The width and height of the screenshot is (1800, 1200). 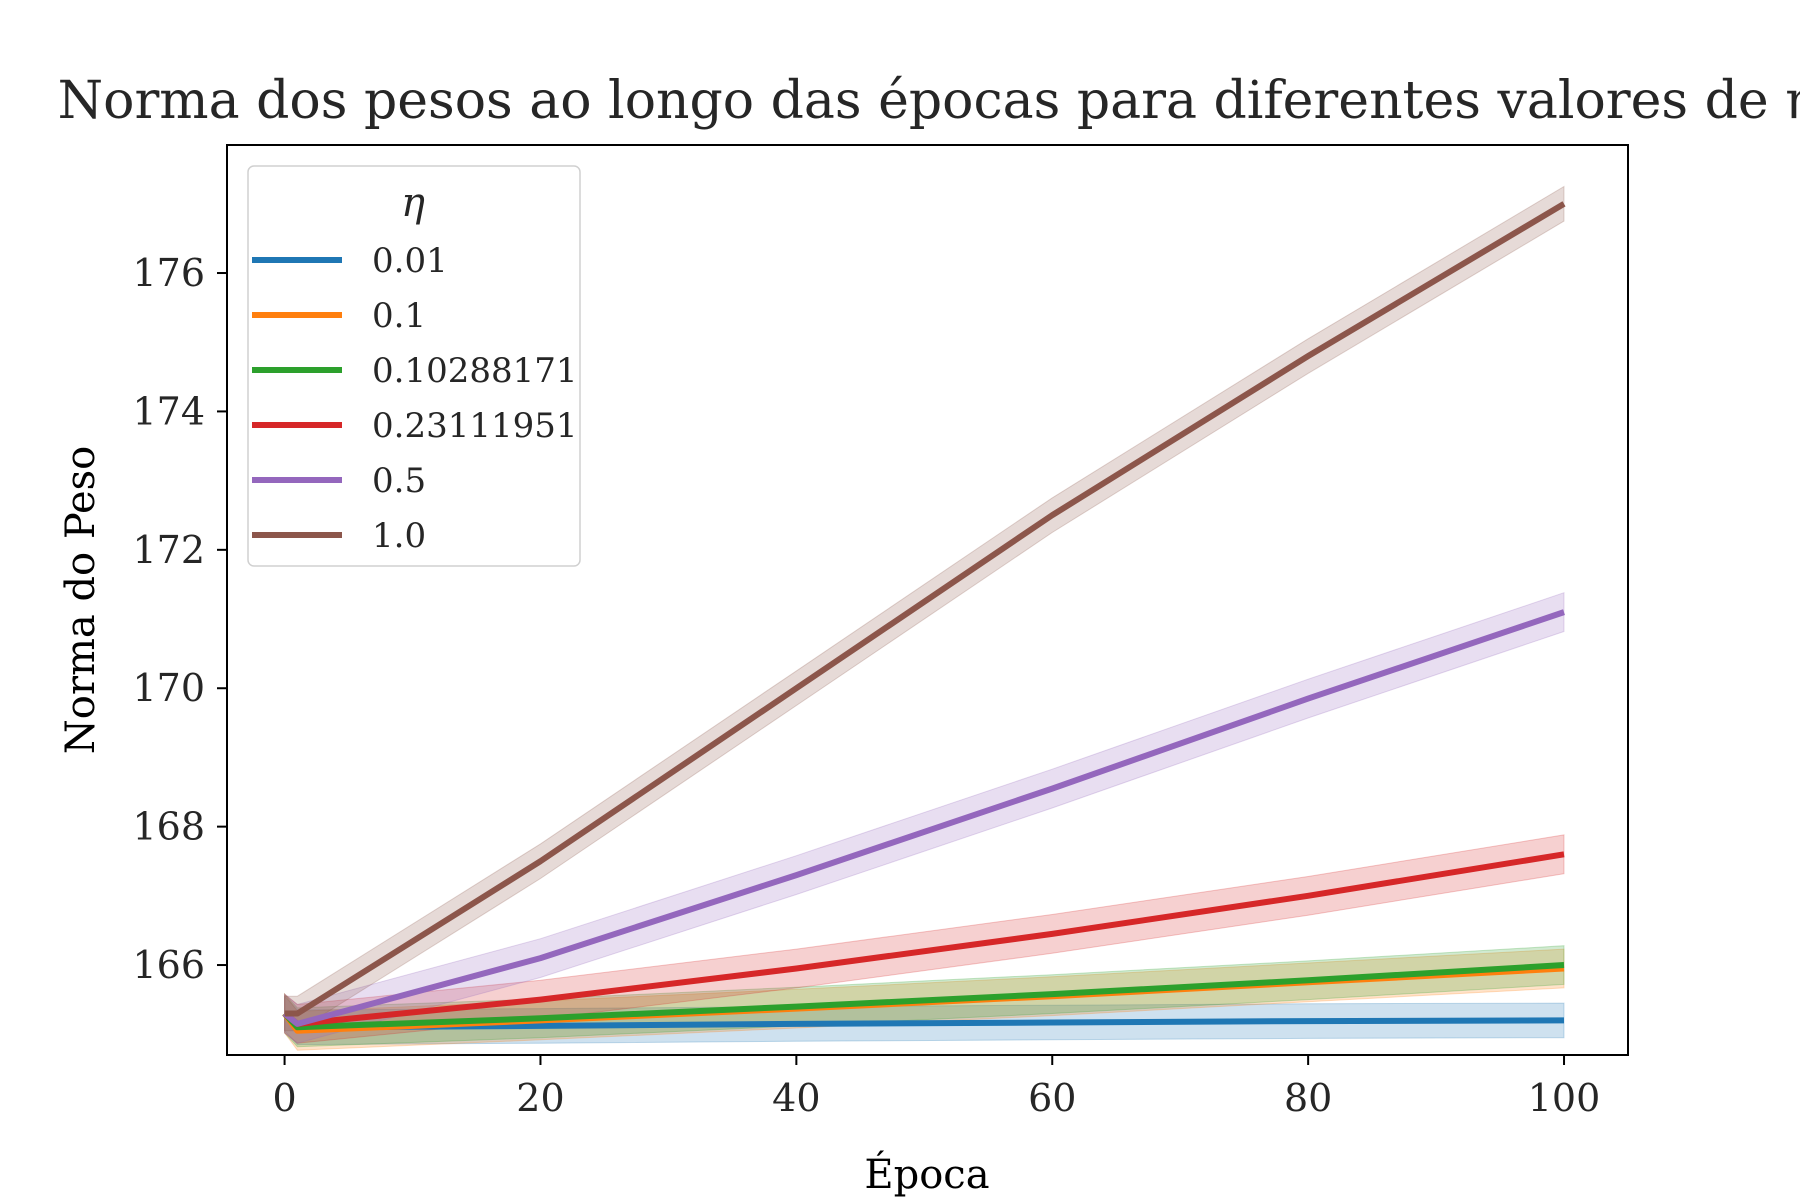 What do you see at coordinates (936, 1087) in the screenshot?
I see `x-axis-ticks: 0 20 40 60 80 100` at bounding box center [936, 1087].